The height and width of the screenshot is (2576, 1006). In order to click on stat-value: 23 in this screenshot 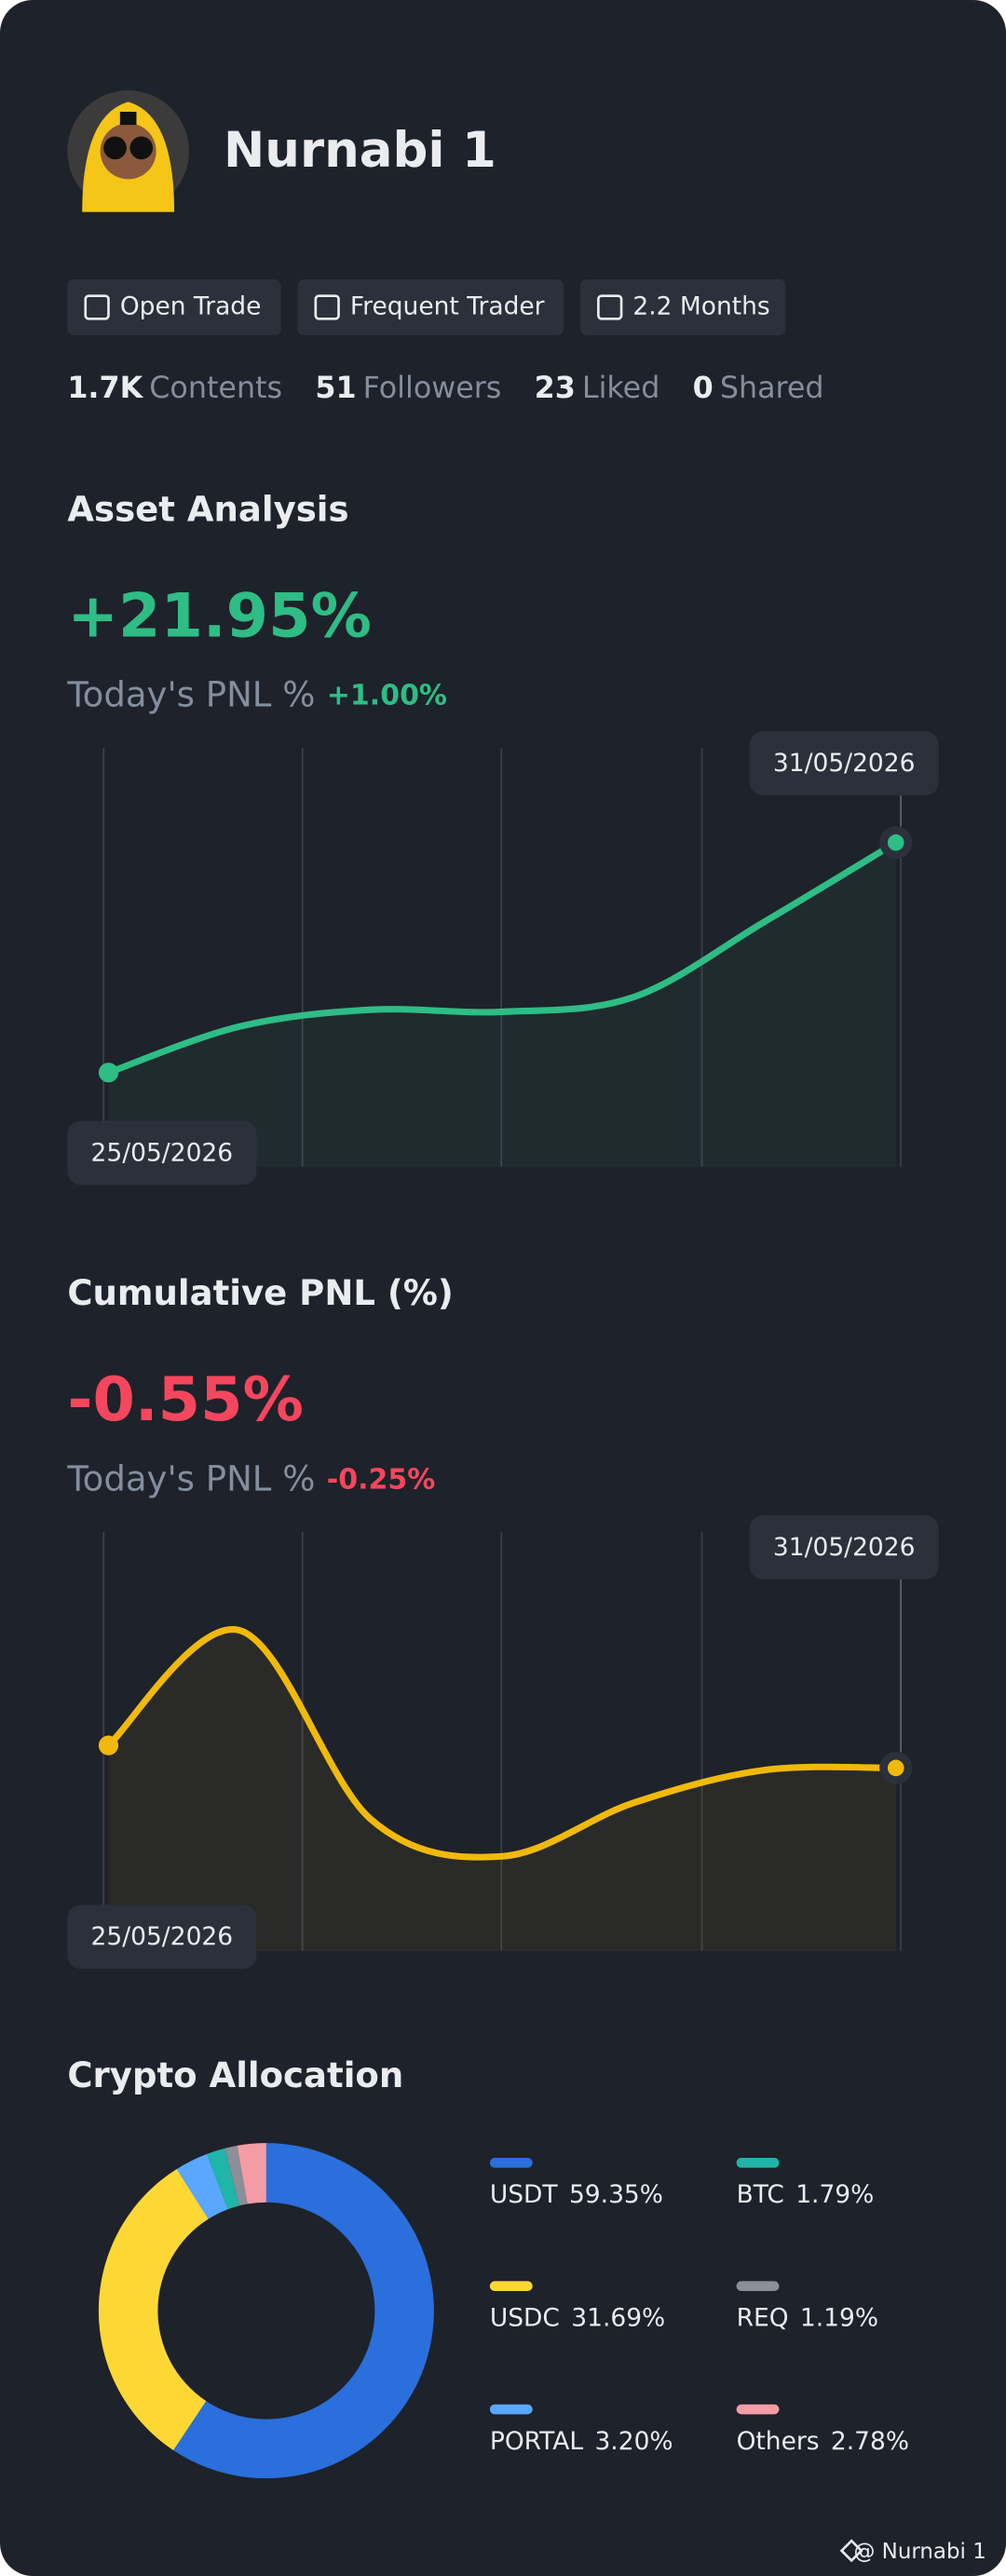, I will do `click(555, 388)`.